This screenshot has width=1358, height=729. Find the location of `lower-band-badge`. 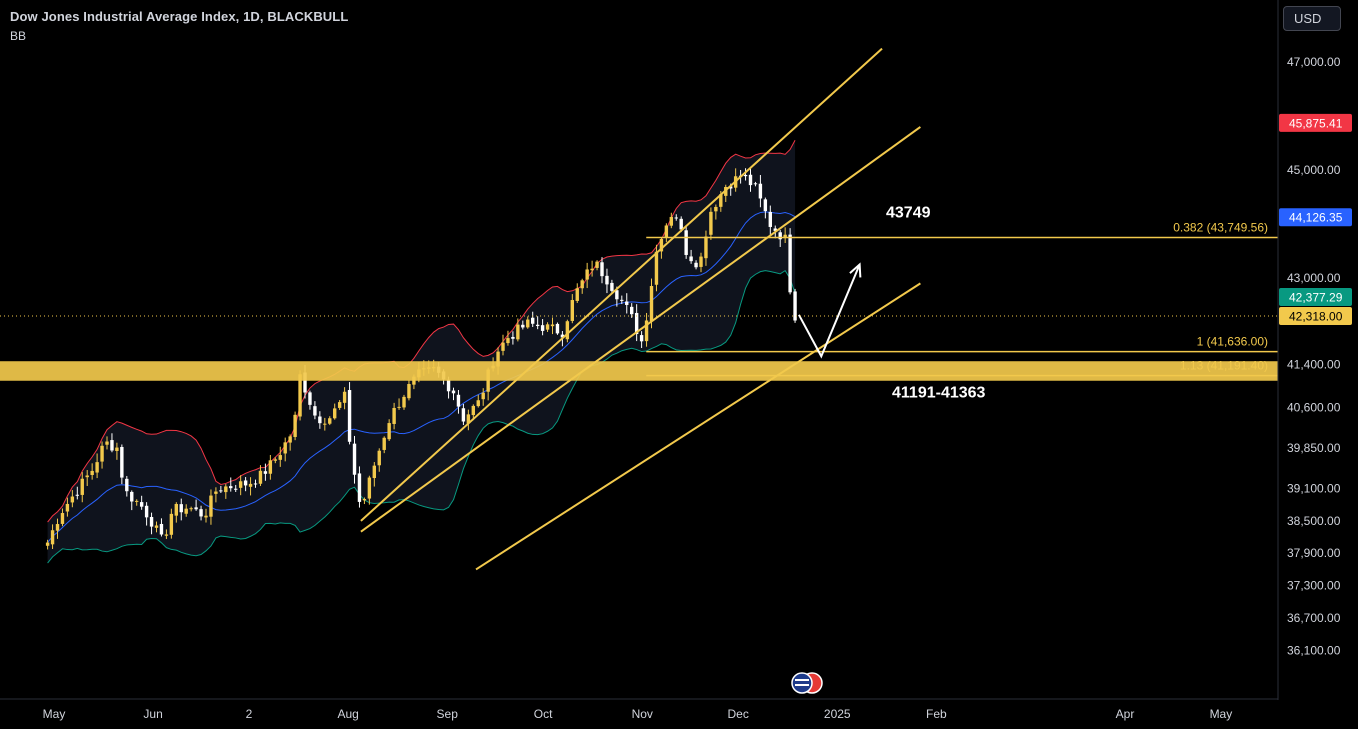

lower-band-badge is located at coordinates (1315, 297).